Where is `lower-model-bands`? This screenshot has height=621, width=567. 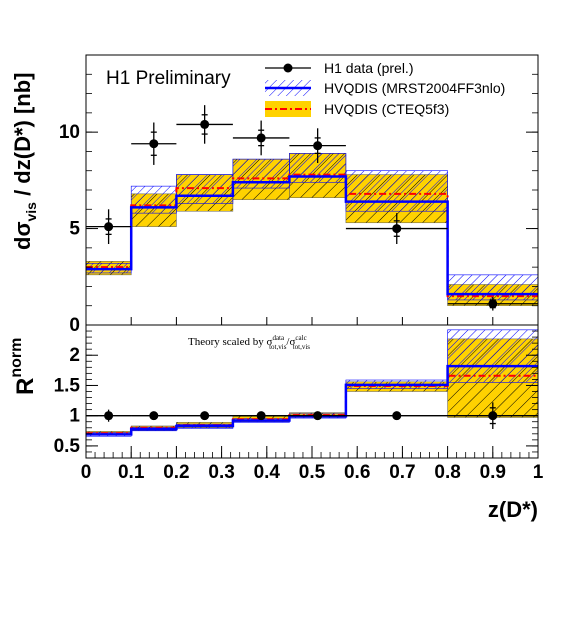 lower-model-bands is located at coordinates (312, 383).